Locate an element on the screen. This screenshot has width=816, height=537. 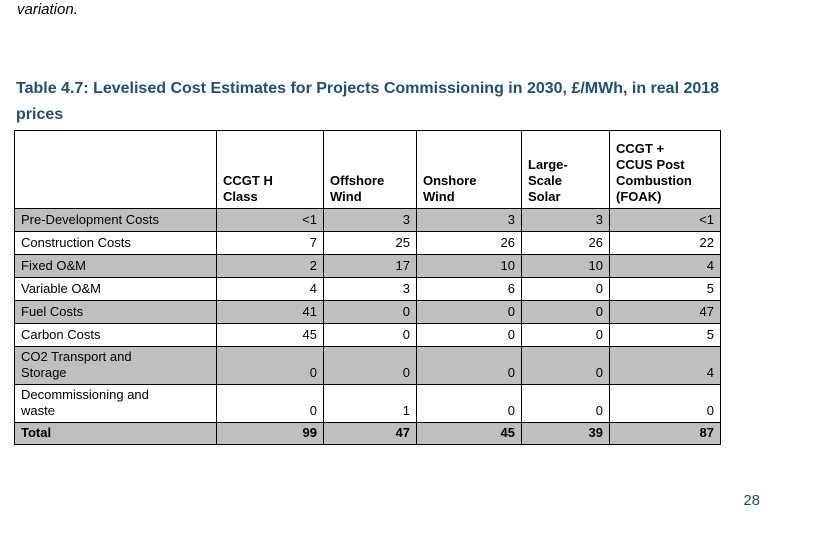
value-cell: 1 is located at coordinates (370, 403).